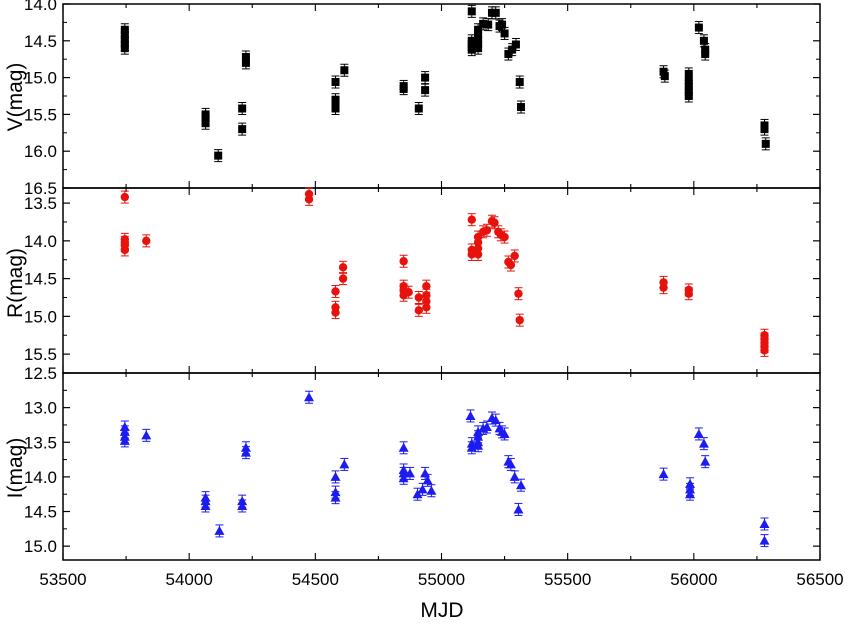 The image size is (848, 625). Describe the element at coordinates (441, 610) in the screenshot. I see `x-axis-title: MJD` at that location.